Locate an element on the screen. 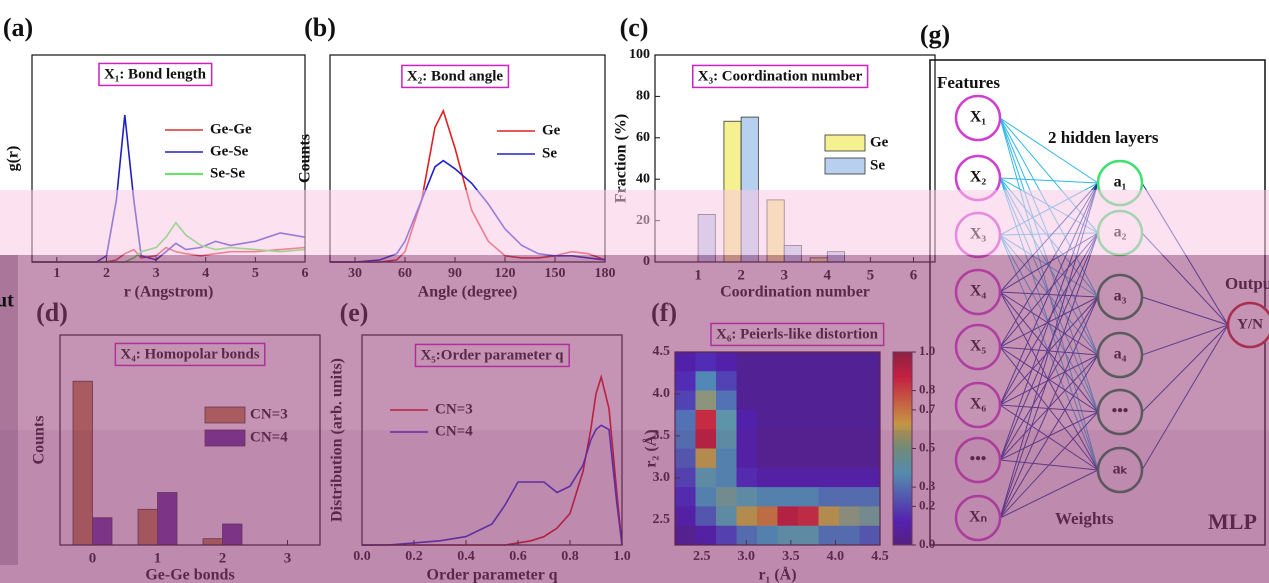 This screenshot has height=583, width=1269. overlay-band is located at coordinates (634, 222).